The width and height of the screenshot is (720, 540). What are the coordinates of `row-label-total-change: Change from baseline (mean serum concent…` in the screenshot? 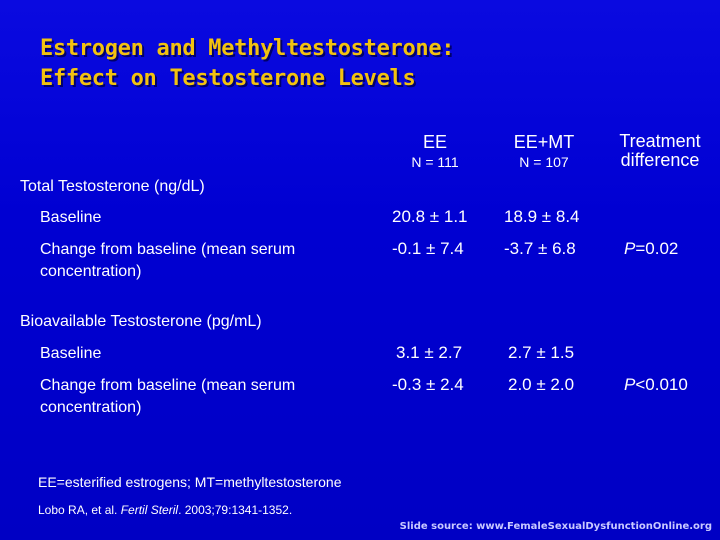 It's located at (167, 261).